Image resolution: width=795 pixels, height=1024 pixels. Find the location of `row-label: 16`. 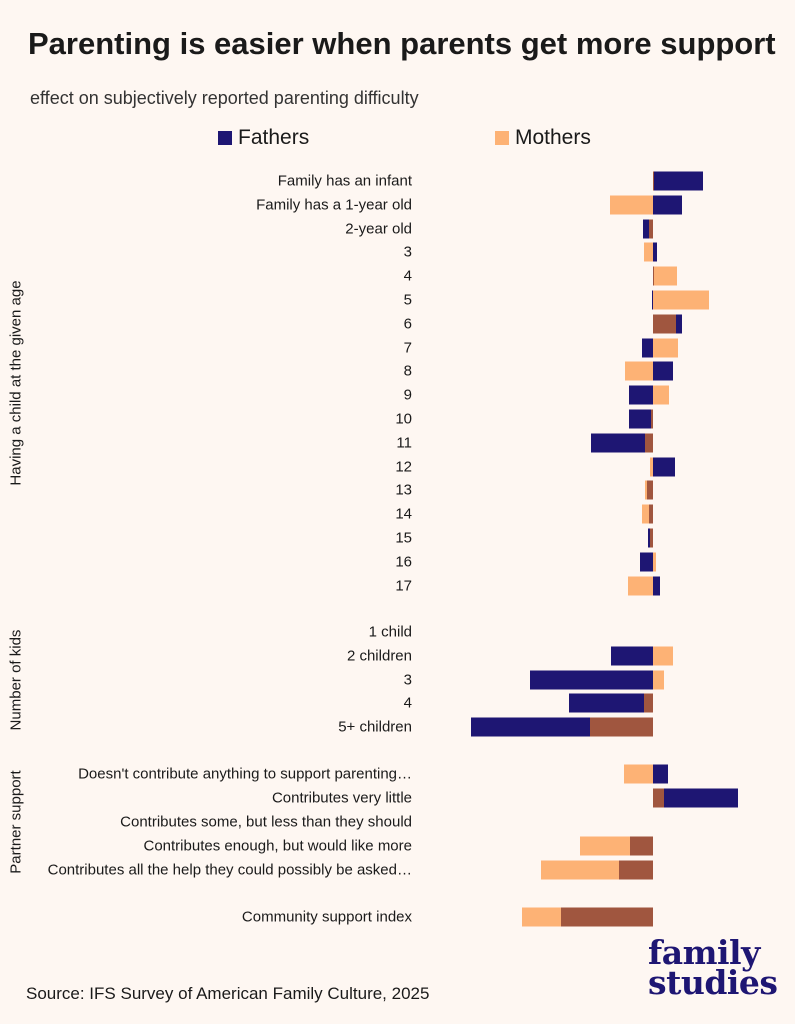

row-label: 16 is located at coordinates (403, 562).